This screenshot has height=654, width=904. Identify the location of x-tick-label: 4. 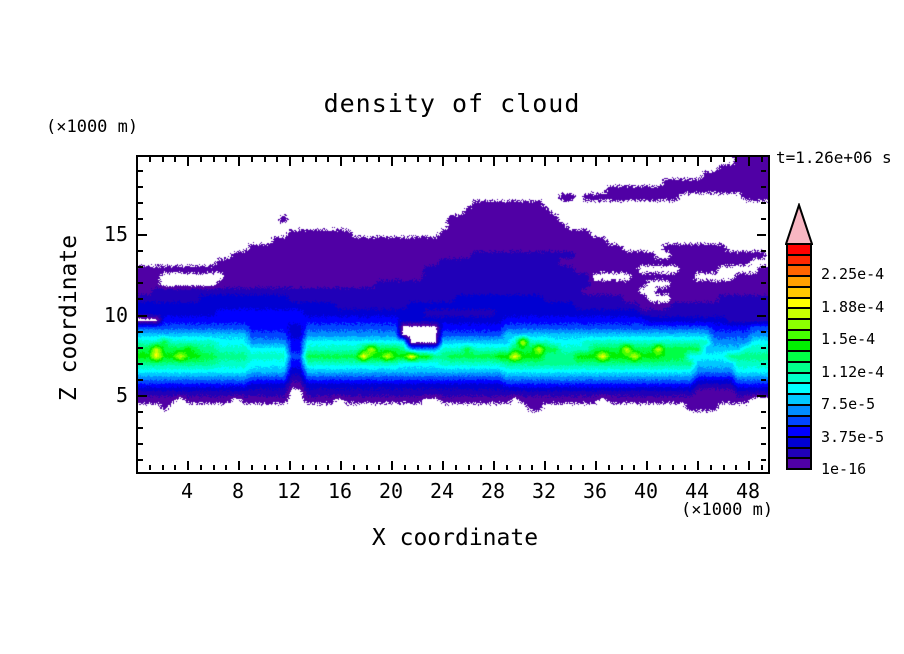
(187, 491).